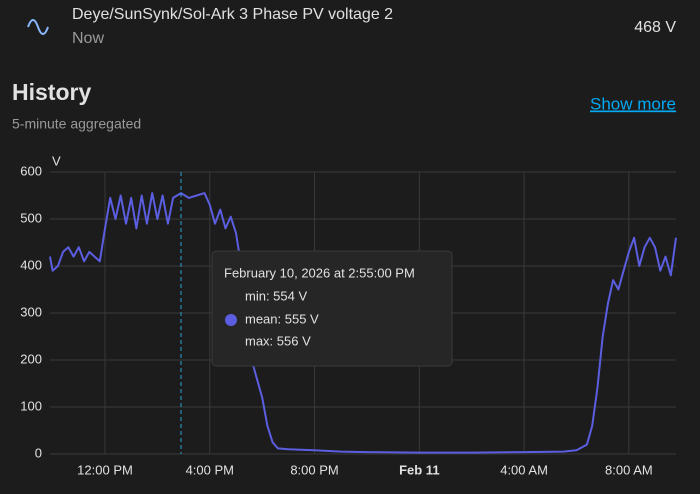 This screenshot has width=700, height=494. I want to click on y-tick-label: 300, so click(31, 311).